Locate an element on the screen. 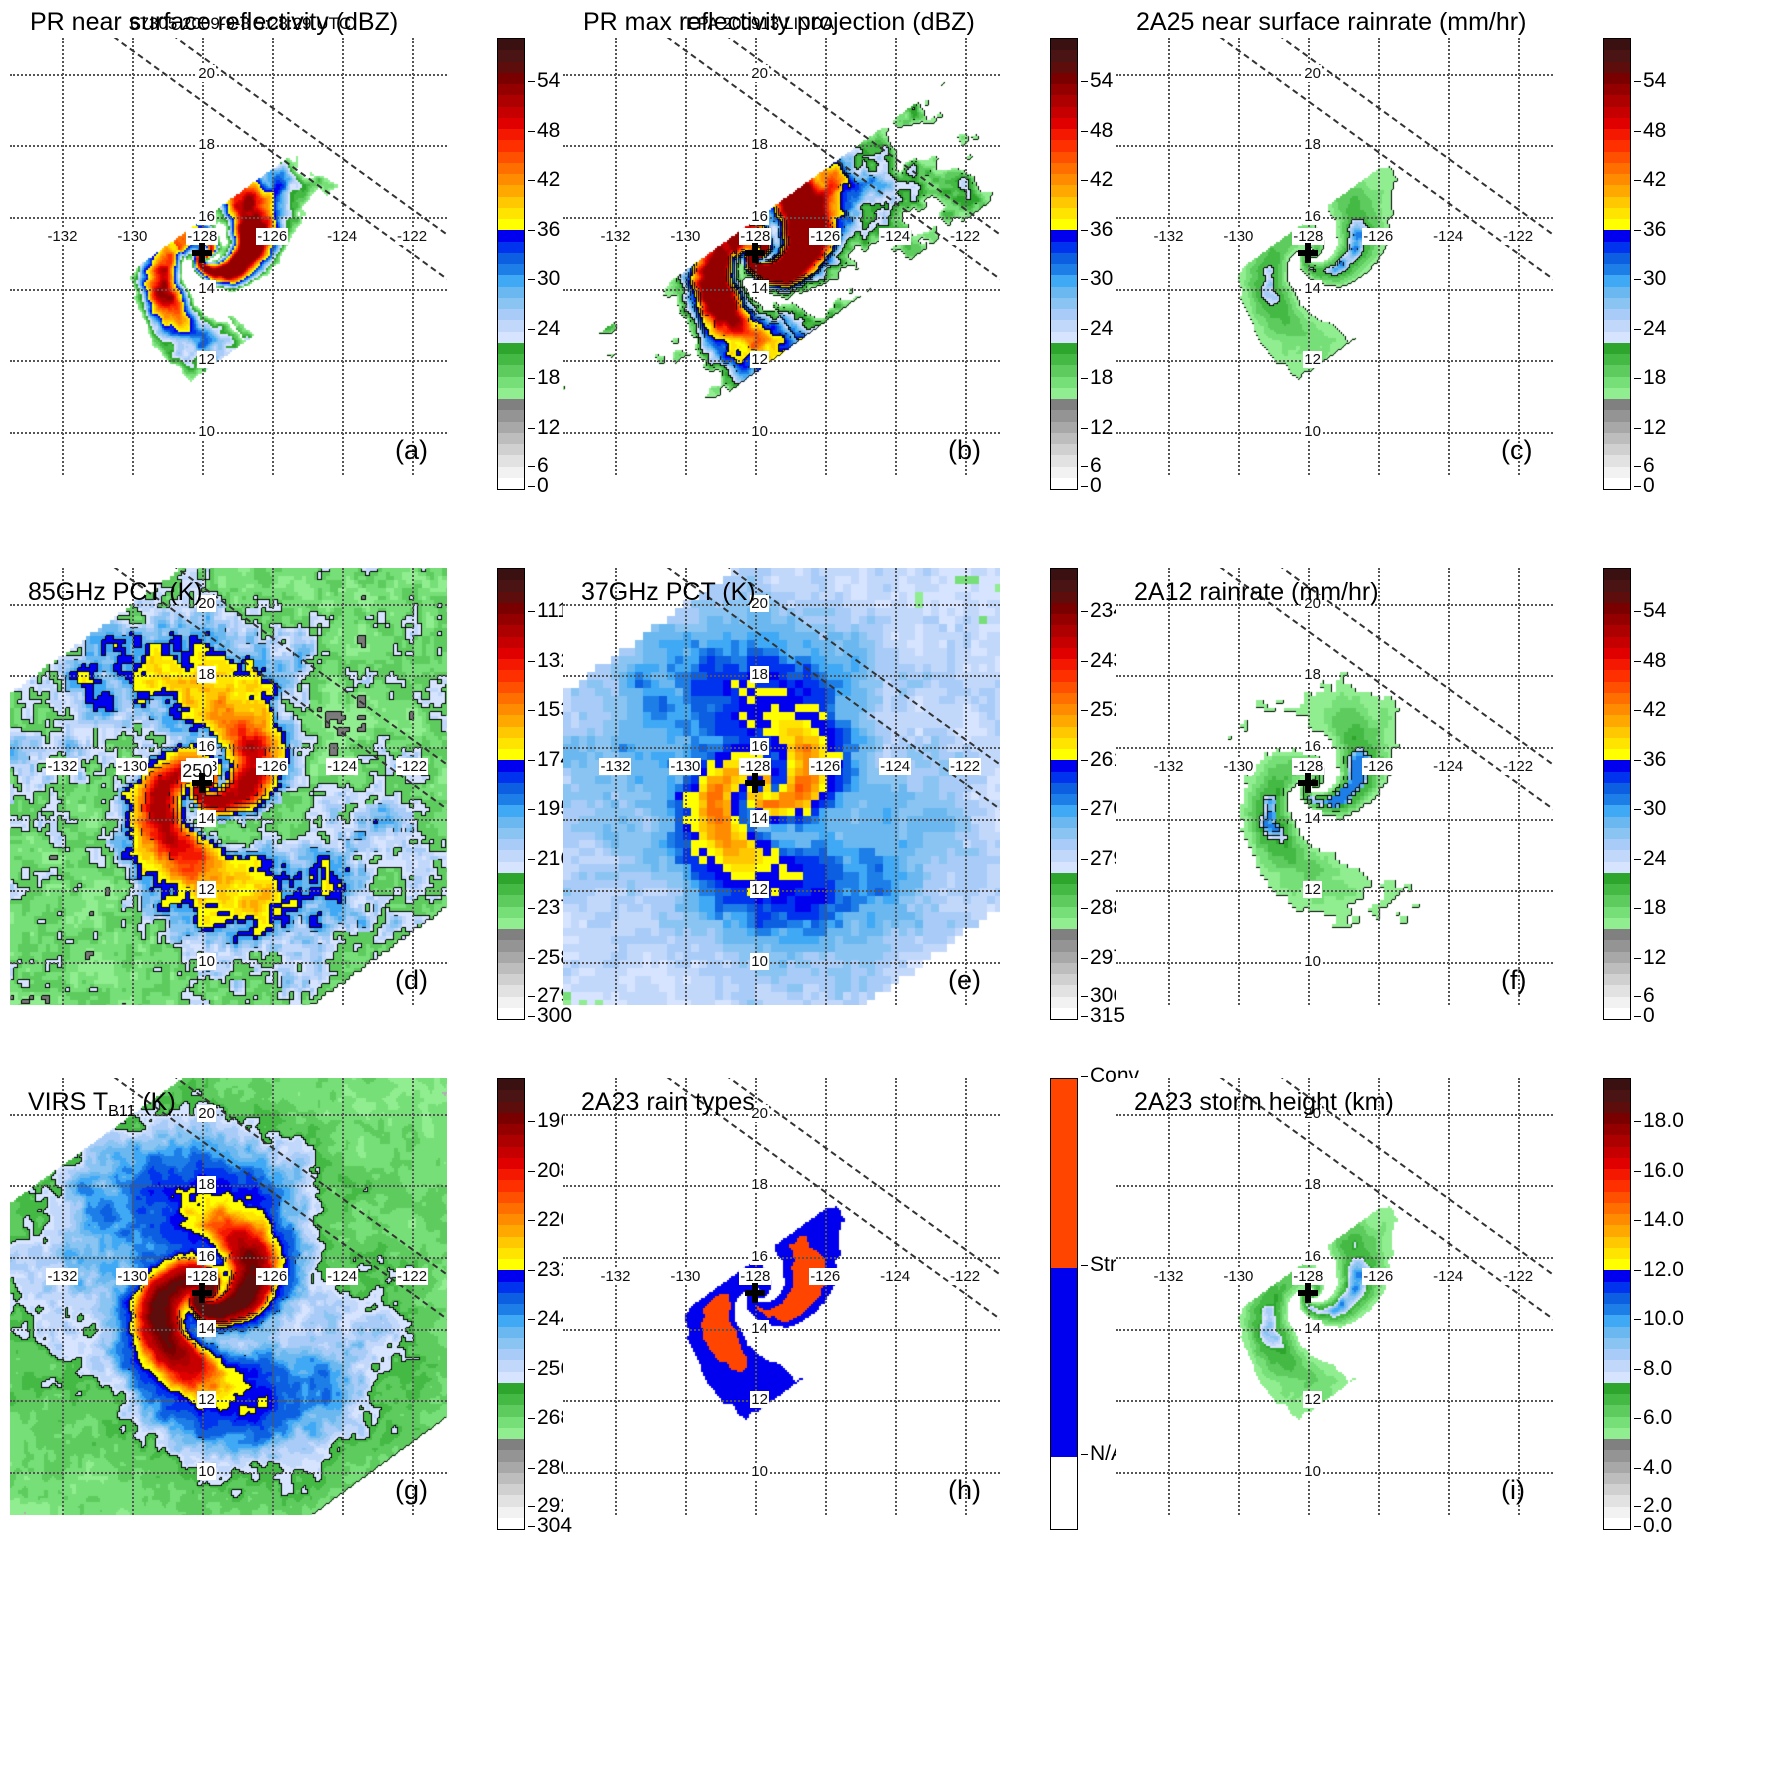 This screenshot has width=1771, height=1771. storm-center-marker-h is located at coordinates (755, 1292).